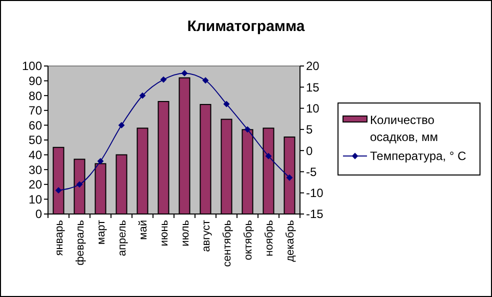  What do you see at coordinates (185, 233) in the screenshot?
I see `x-tick-label: июль` at bounding box center [185, 233].